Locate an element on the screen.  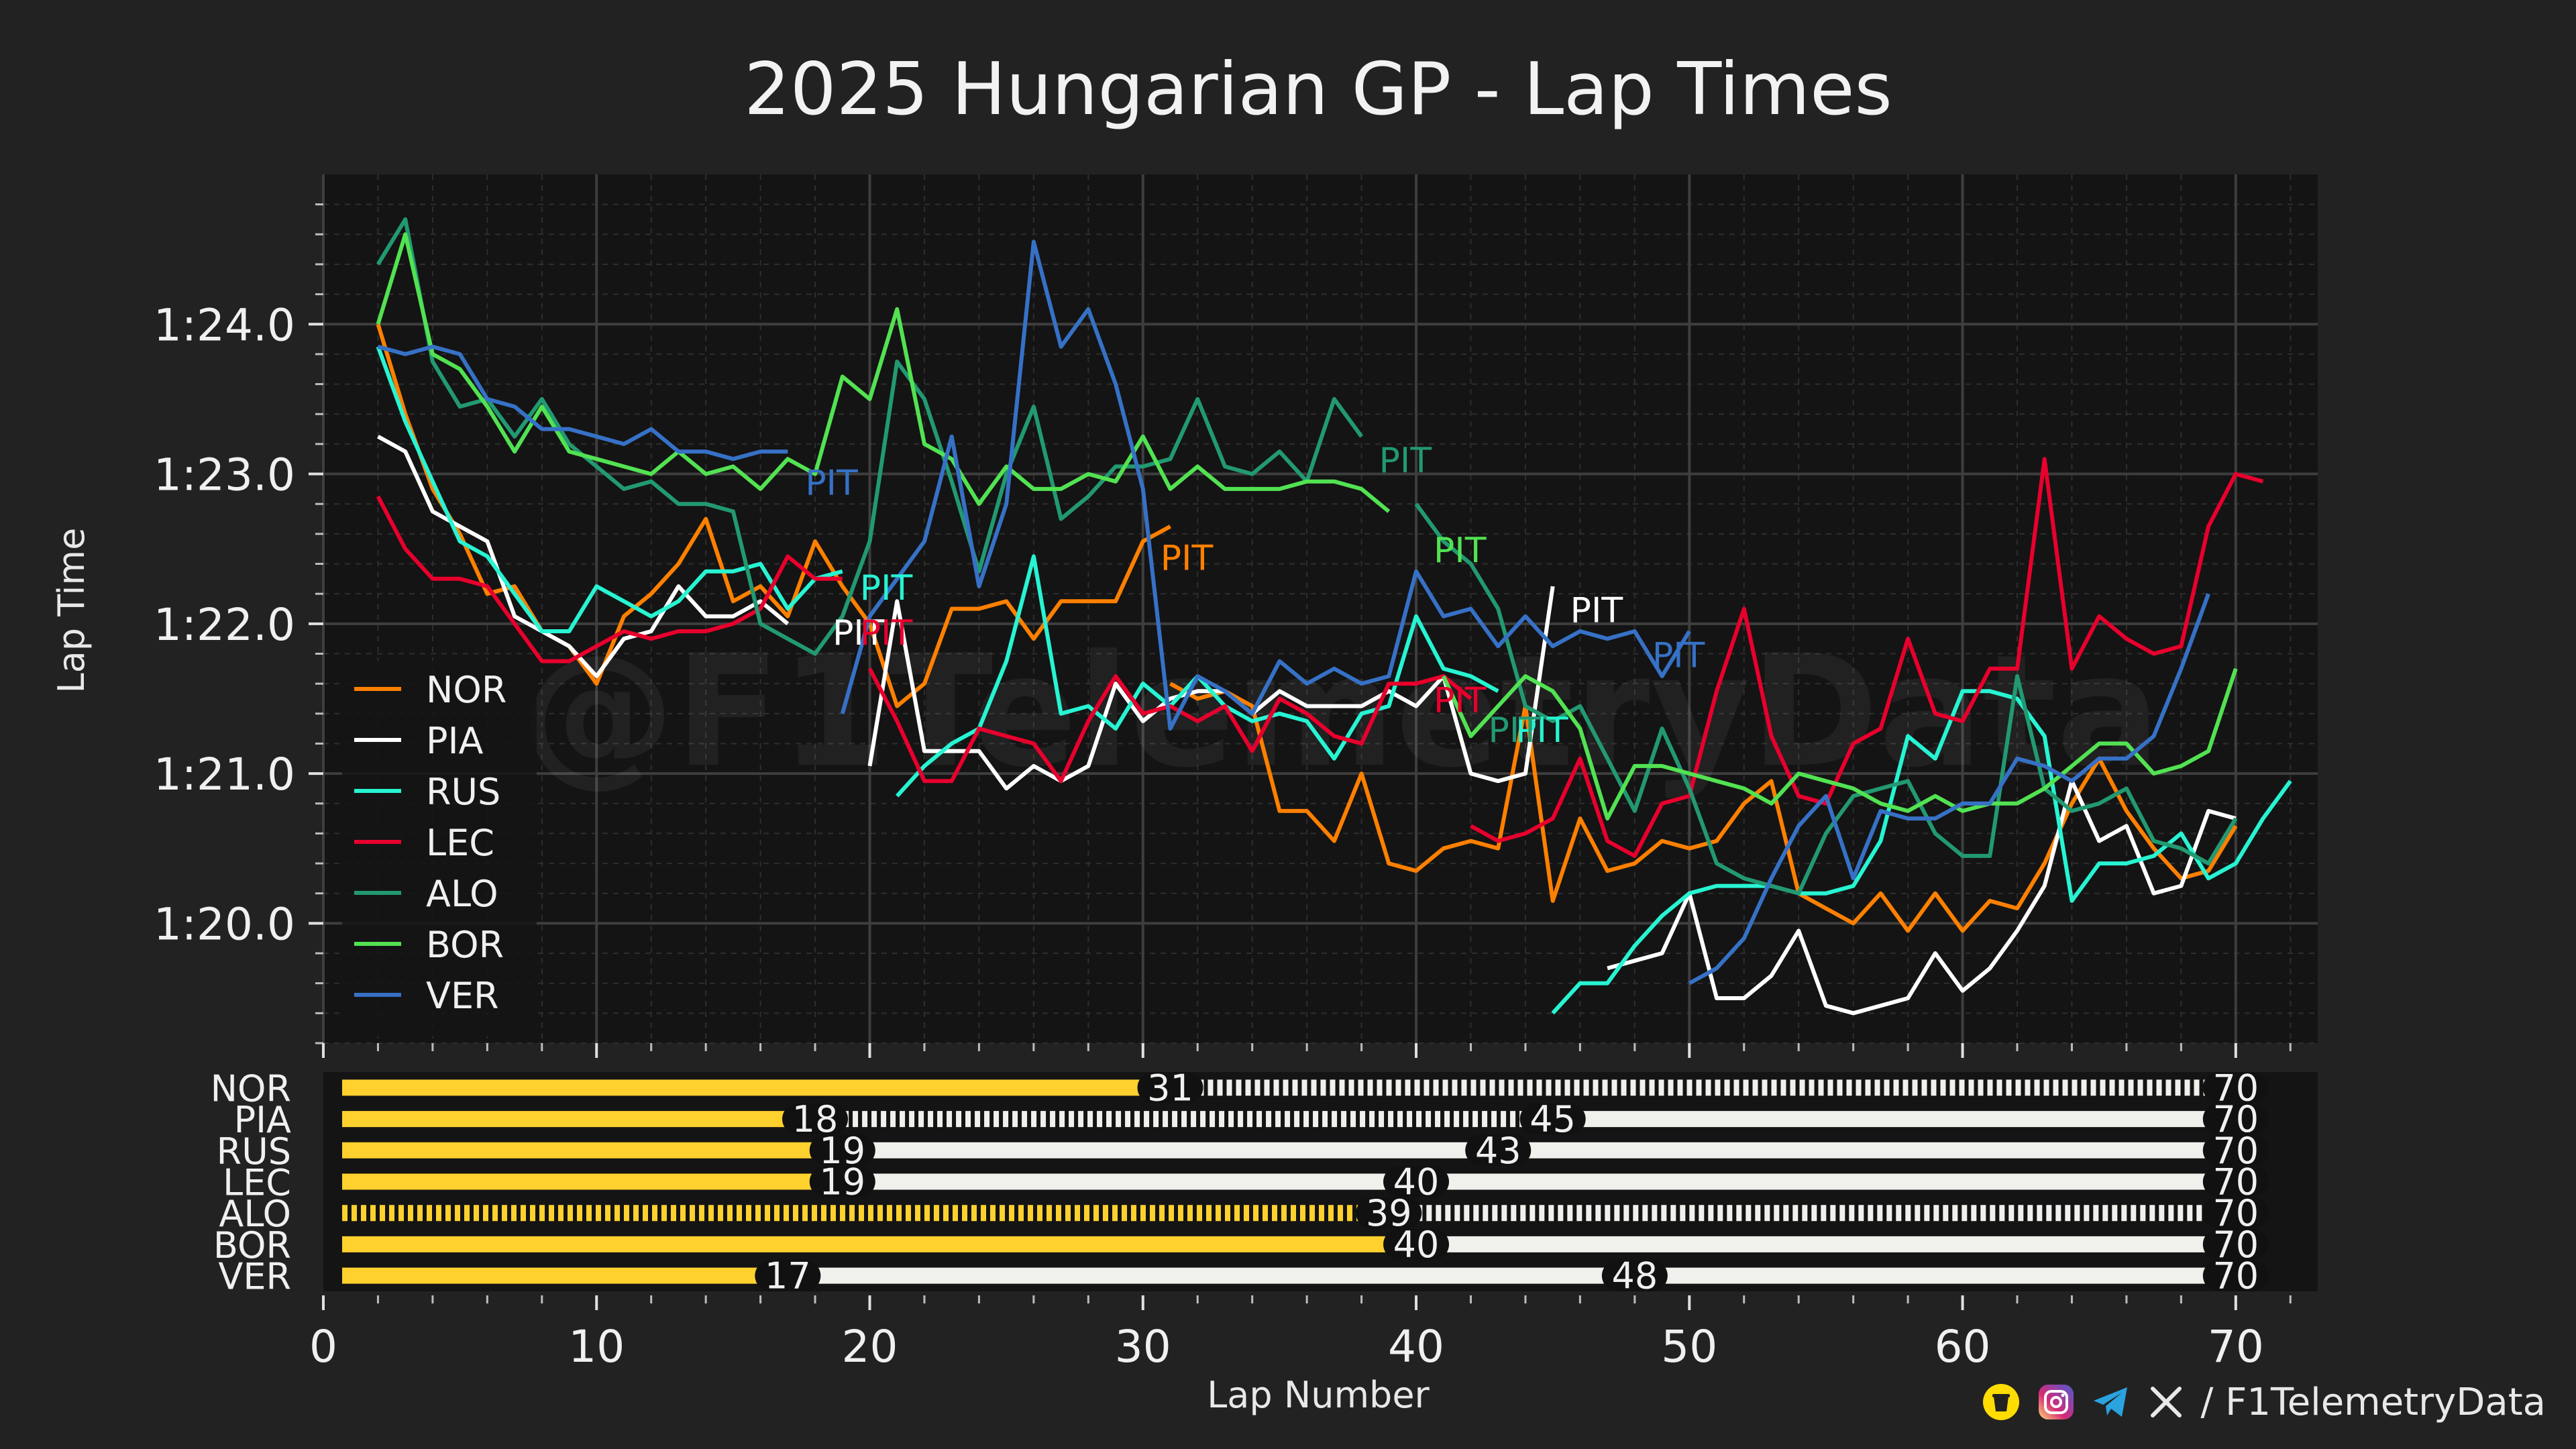
watermark: @F1TelemetryData is located at coordinates (1341, 712).